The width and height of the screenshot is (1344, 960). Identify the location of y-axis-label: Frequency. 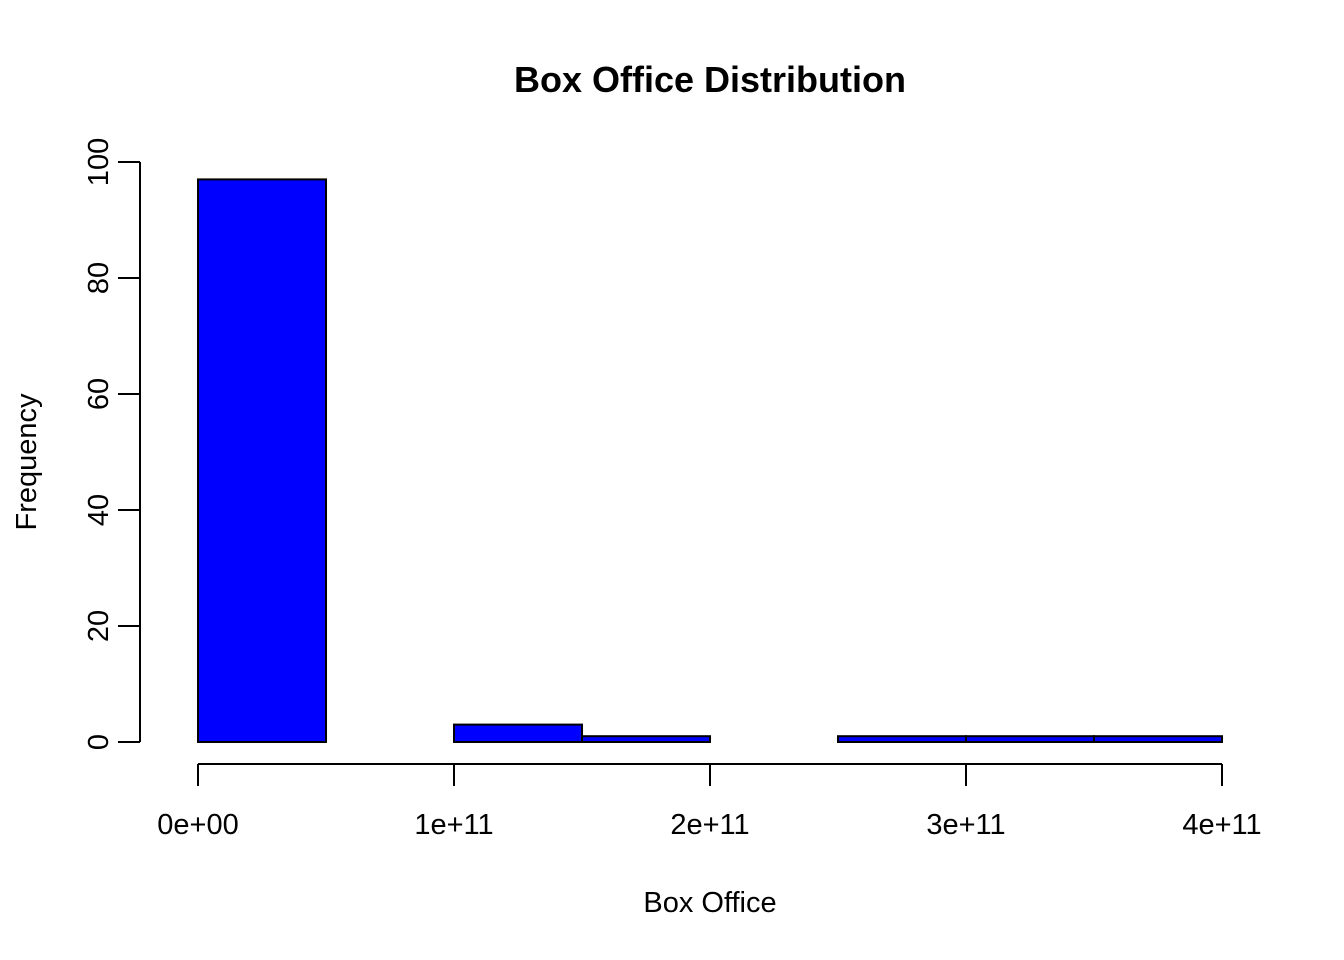
(27, 462).